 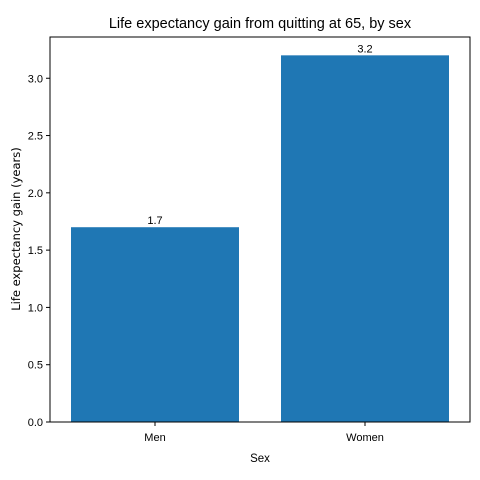 I want to click on x-axis-label: Sex, so click(x=260, y=459).